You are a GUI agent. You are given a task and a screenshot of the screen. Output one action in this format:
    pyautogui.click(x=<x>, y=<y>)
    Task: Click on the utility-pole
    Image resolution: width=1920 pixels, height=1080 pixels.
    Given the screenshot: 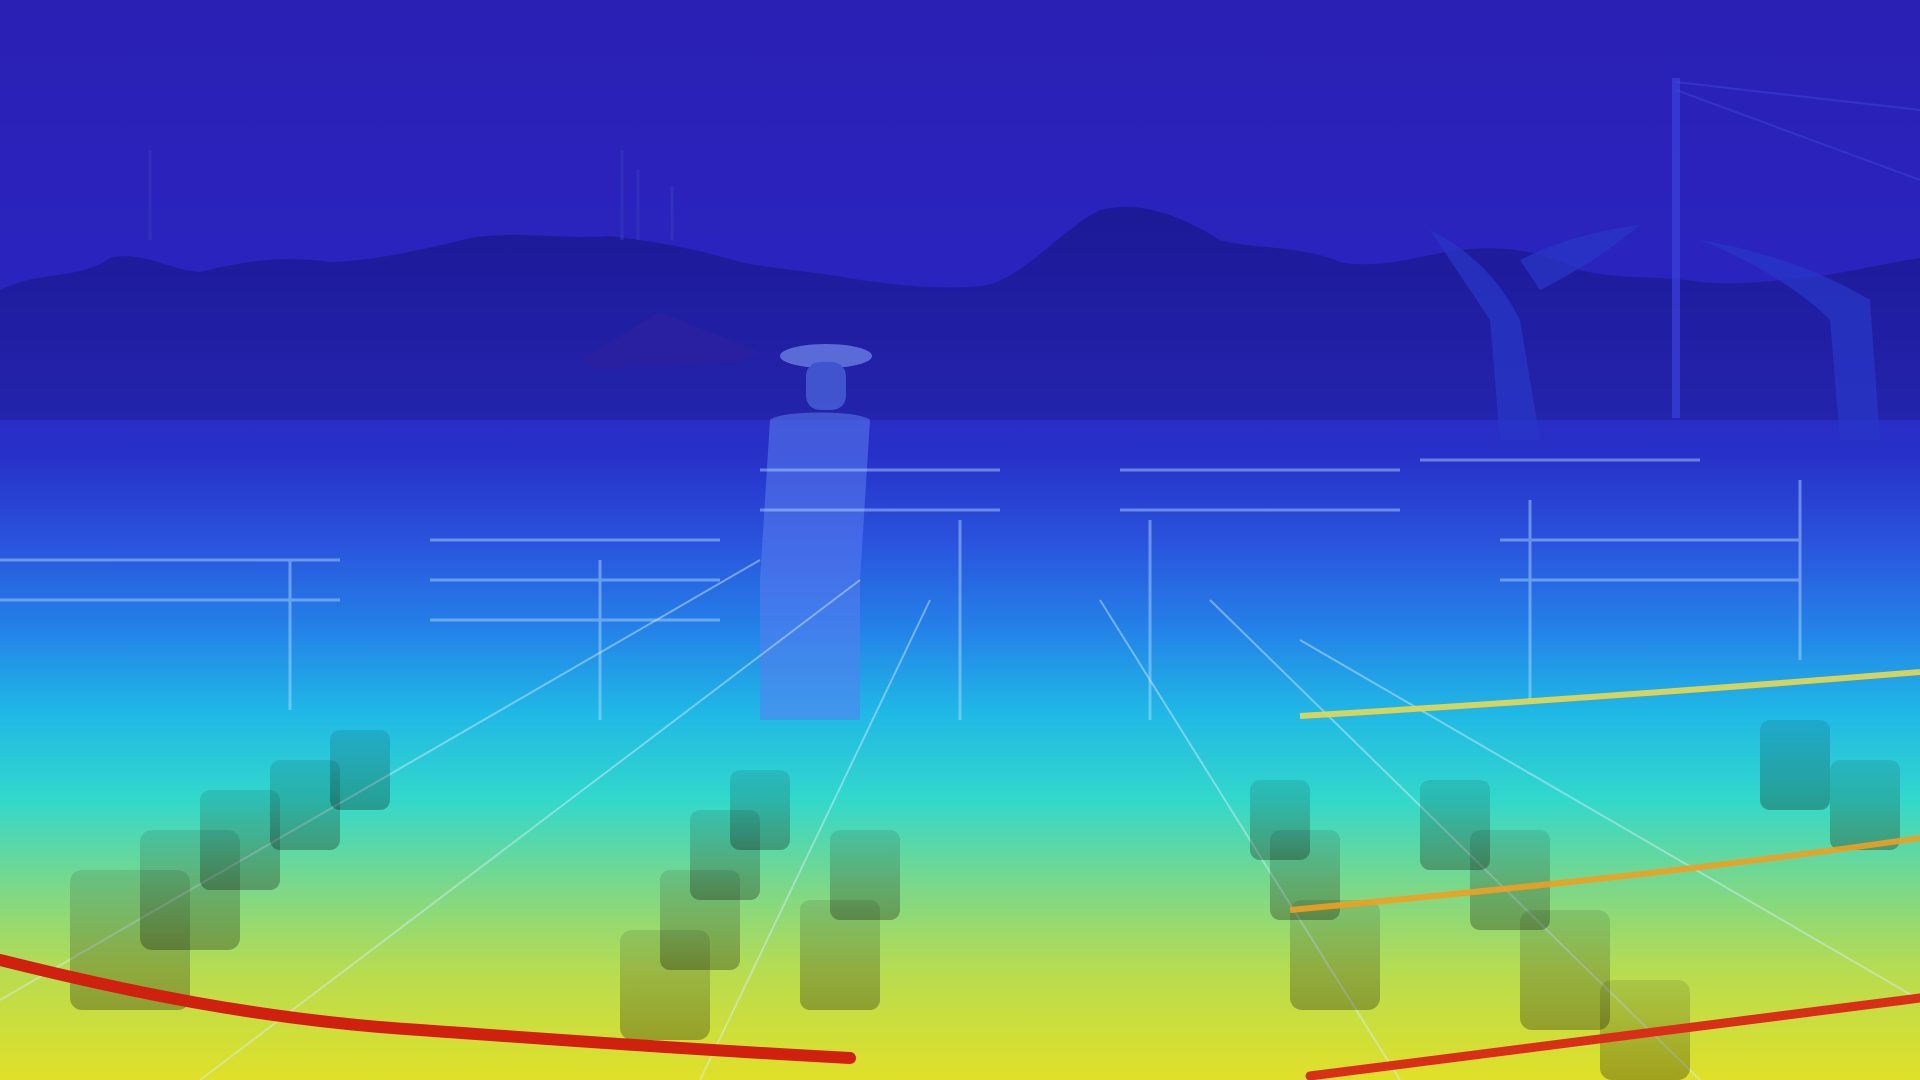 What is the action you would take?
    pyautogui.click(x=1676, y=248)
    